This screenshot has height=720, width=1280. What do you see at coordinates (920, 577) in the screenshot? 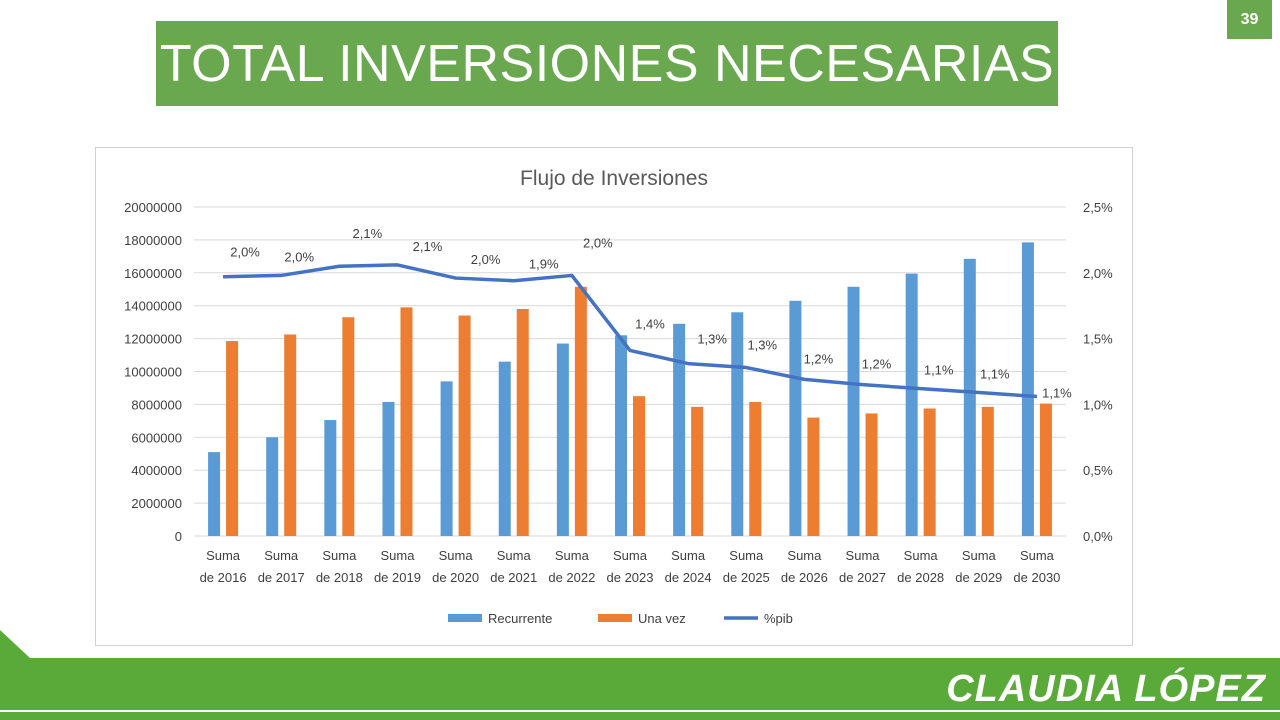
I see `x-tick-label: de 2028` at bounding box center [920, 577].